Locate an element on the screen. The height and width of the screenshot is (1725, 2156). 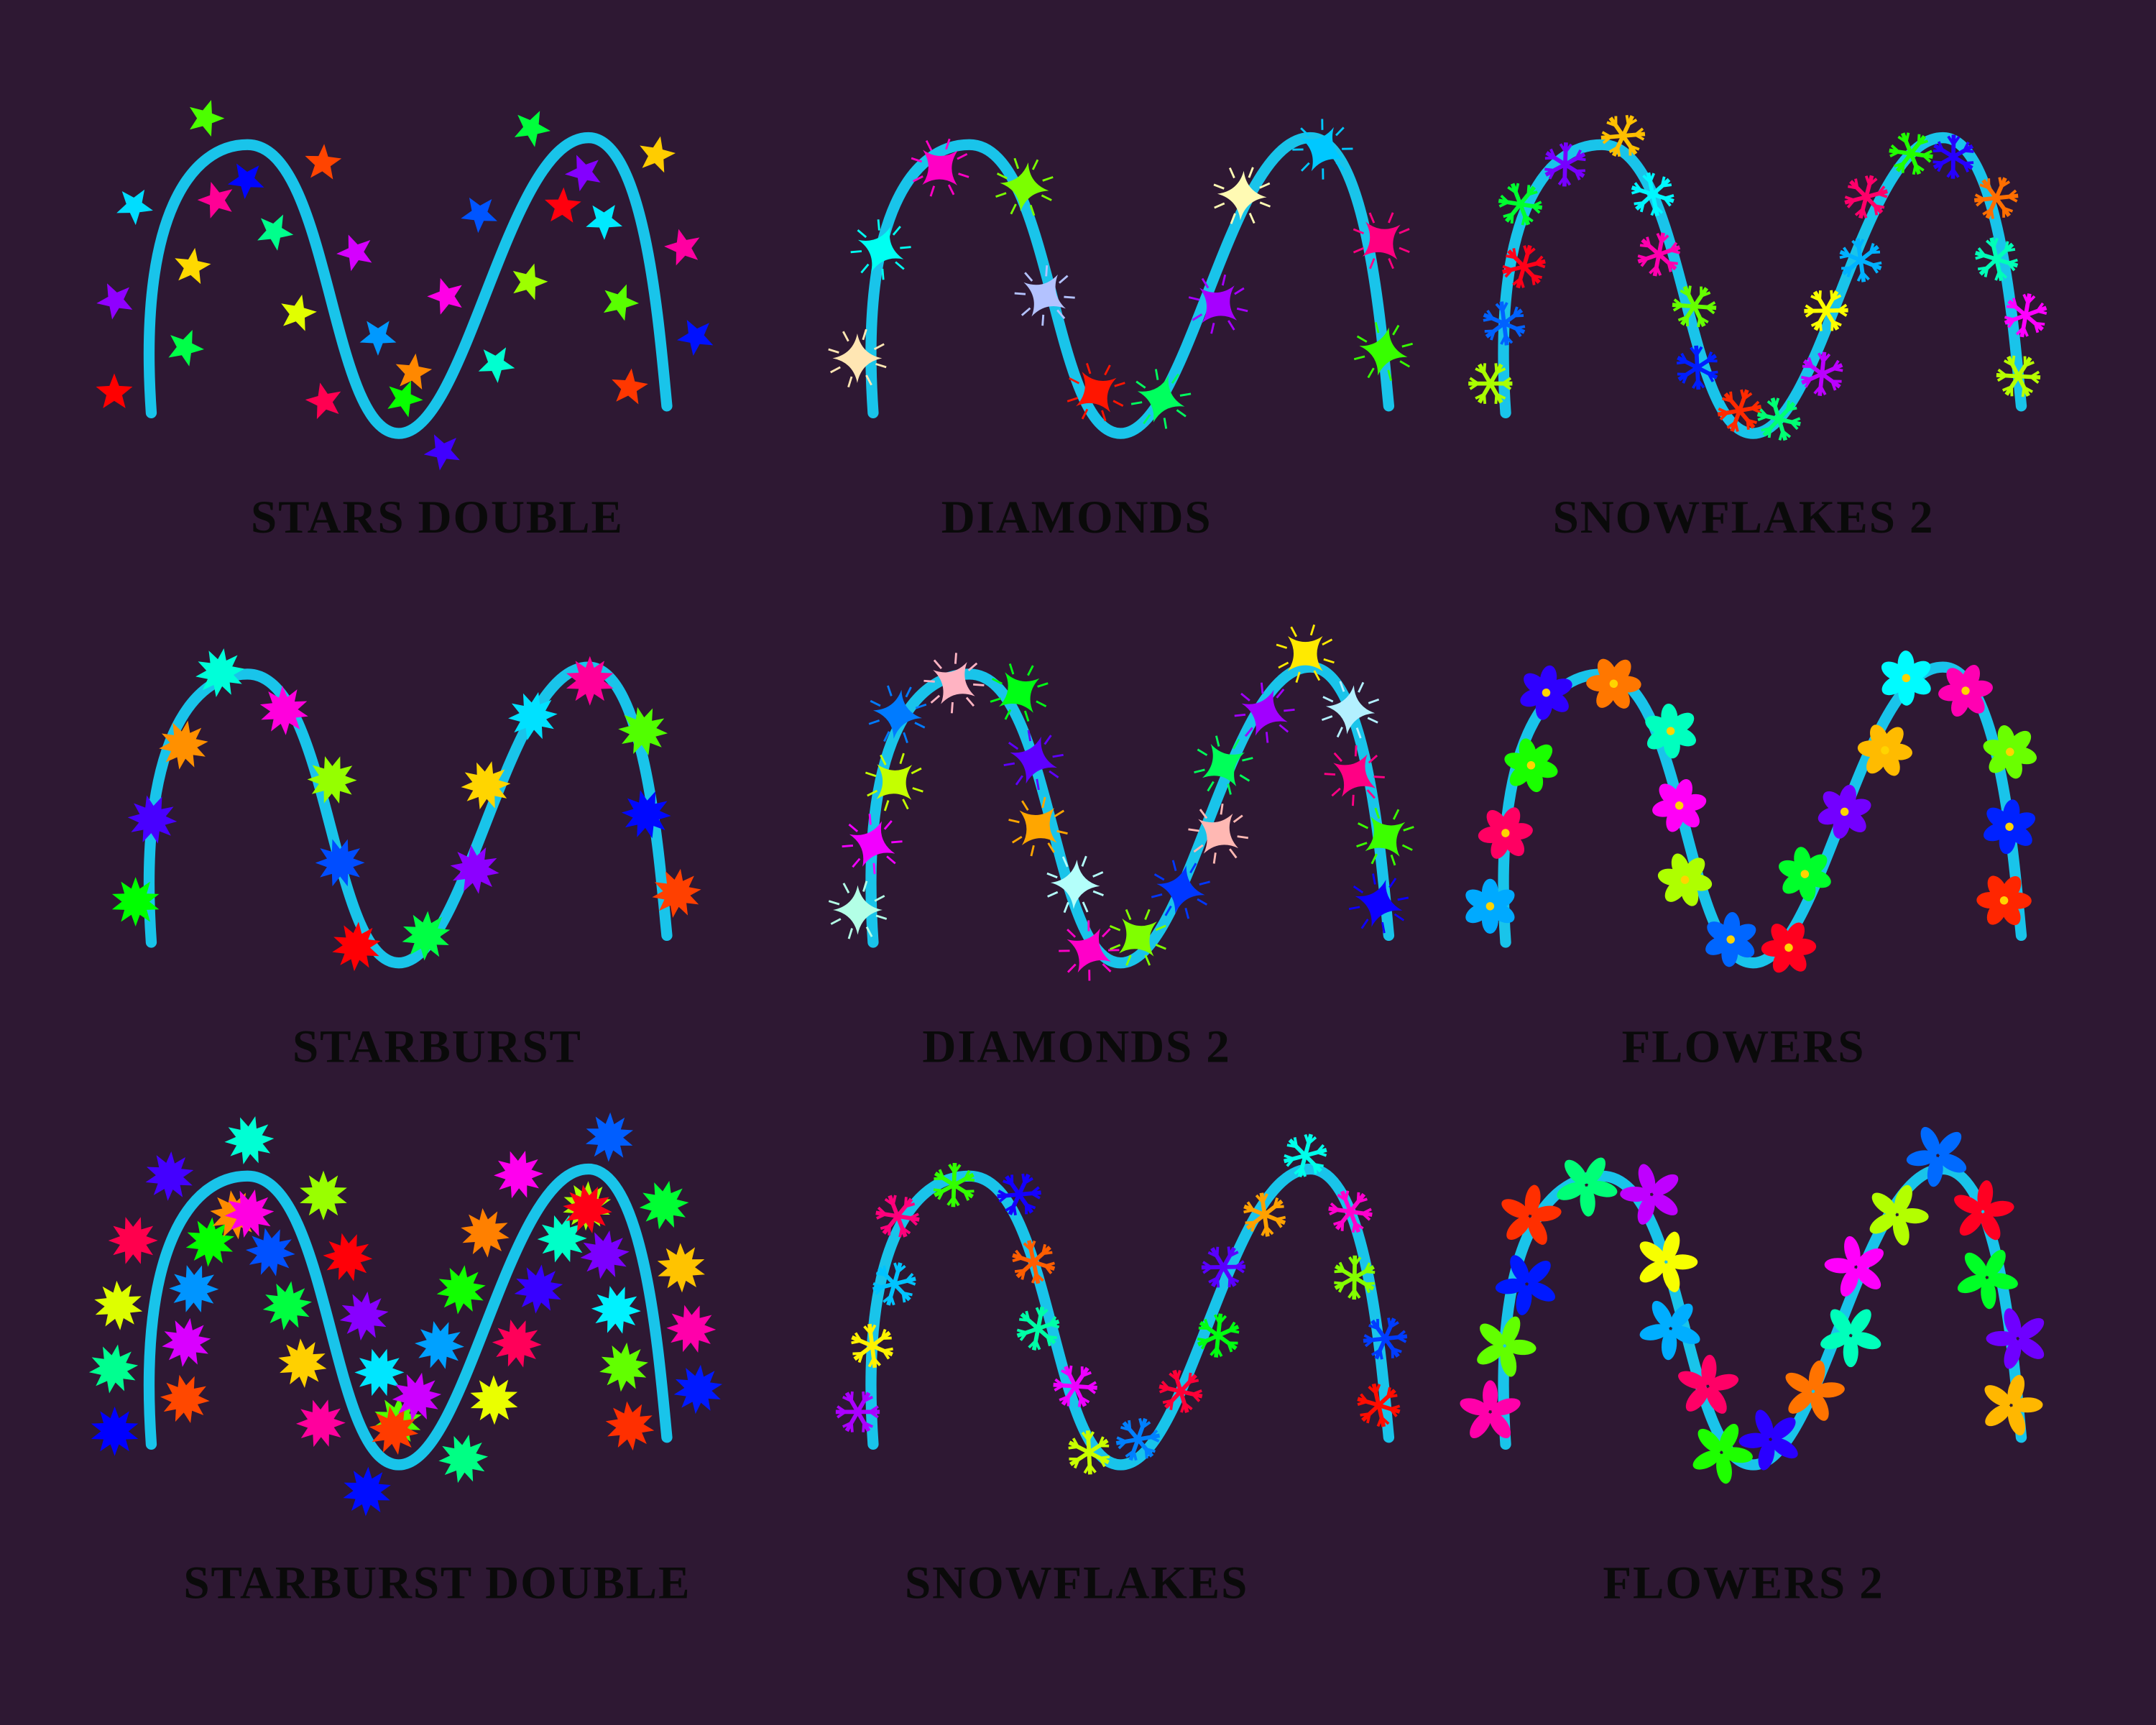
panel-label: STARBURST is located at coordinates (437, 1046).